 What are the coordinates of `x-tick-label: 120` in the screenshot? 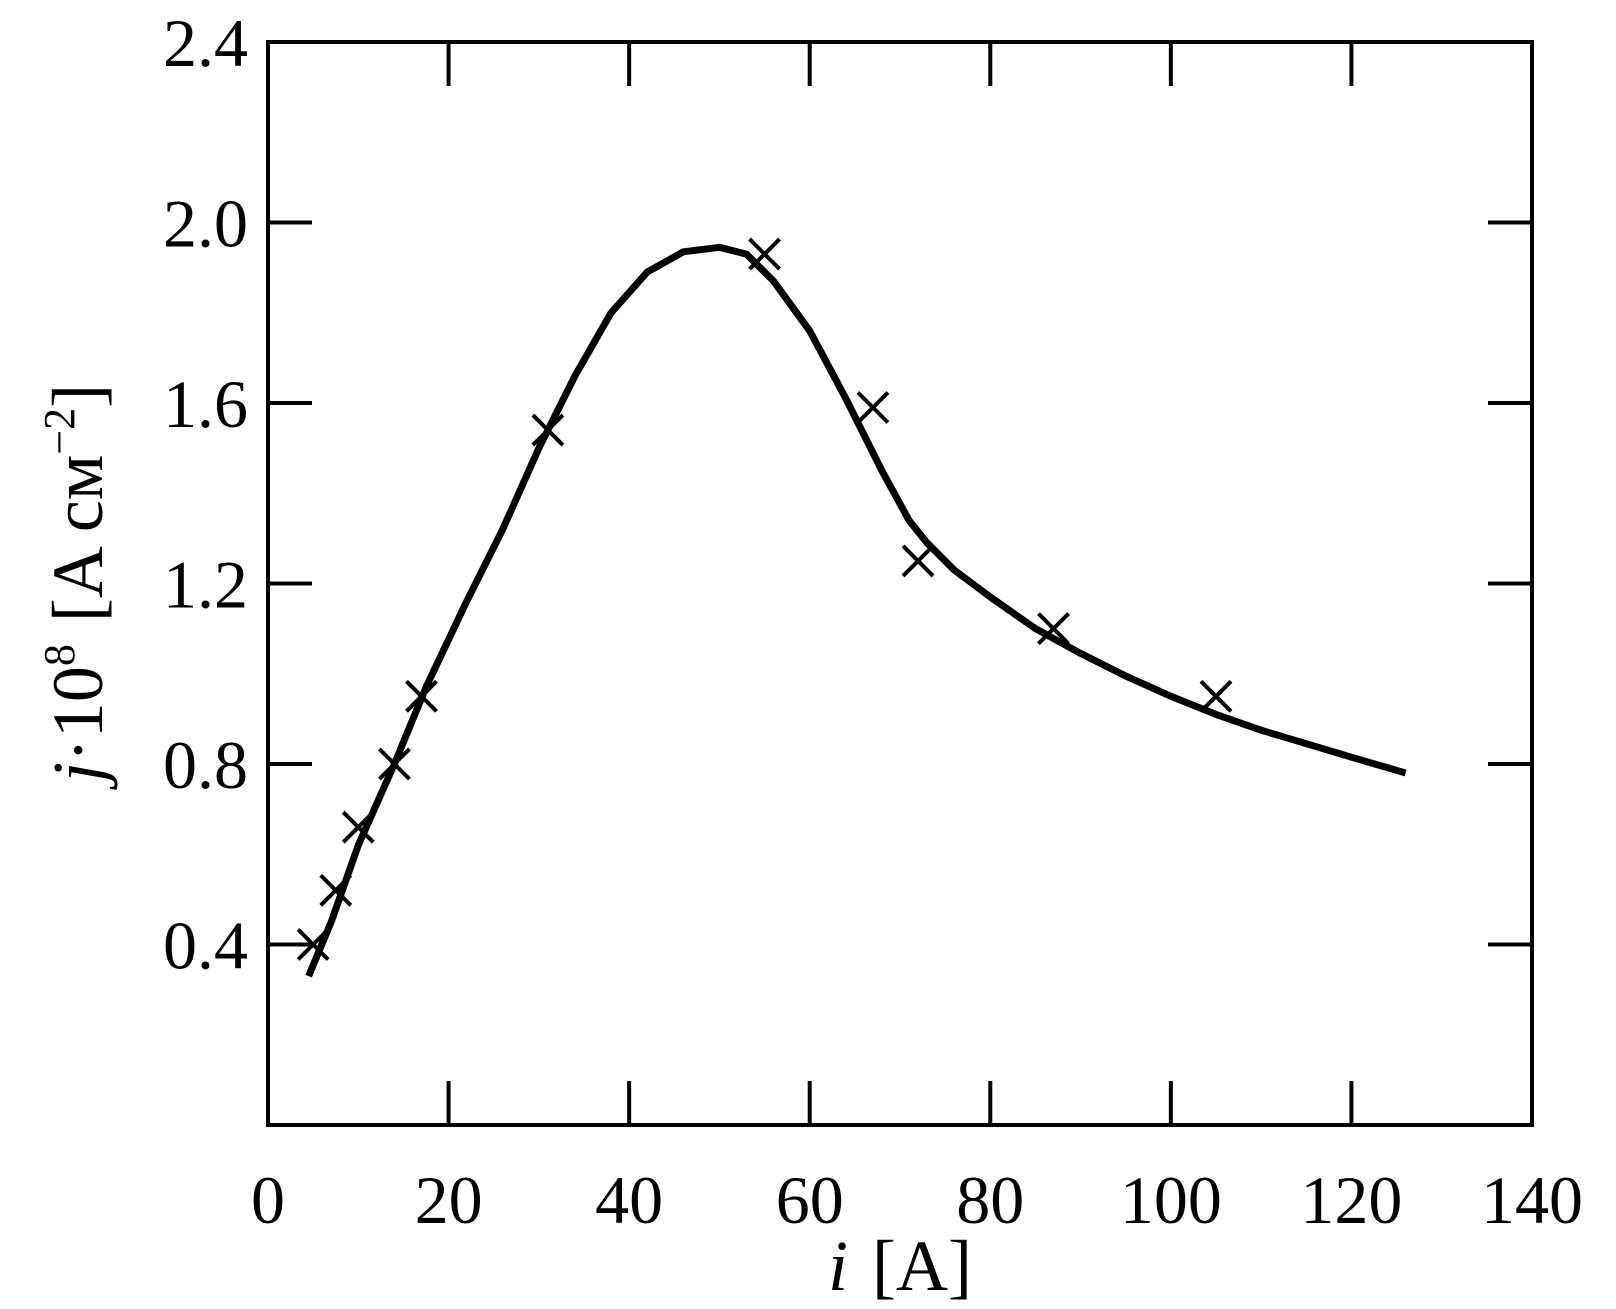 It's located at (1351, 1200).